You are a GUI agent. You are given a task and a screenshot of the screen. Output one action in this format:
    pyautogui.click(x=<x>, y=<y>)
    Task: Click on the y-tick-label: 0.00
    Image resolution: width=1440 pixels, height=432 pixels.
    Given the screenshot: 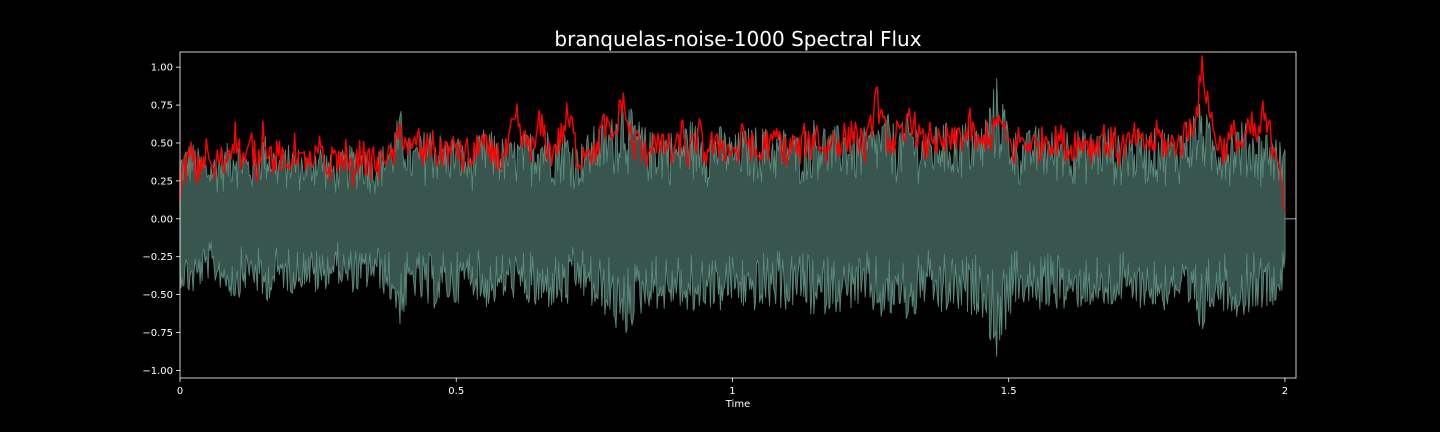 What is the action you would take?
    pyautogui.click(x=162, y=219)
    